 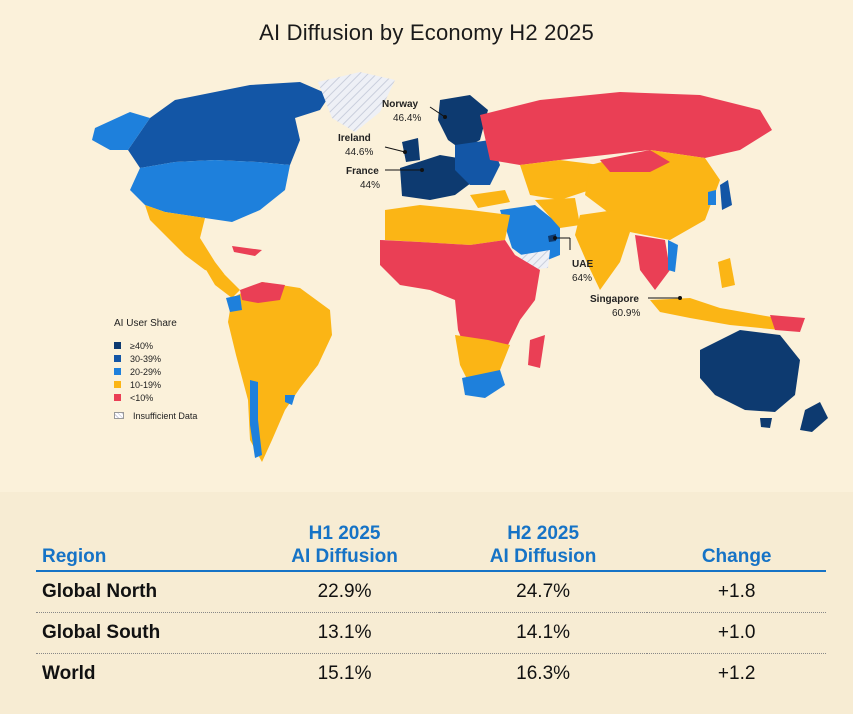 I want to click on cell-region: Global North, so click(x=143, y=592).